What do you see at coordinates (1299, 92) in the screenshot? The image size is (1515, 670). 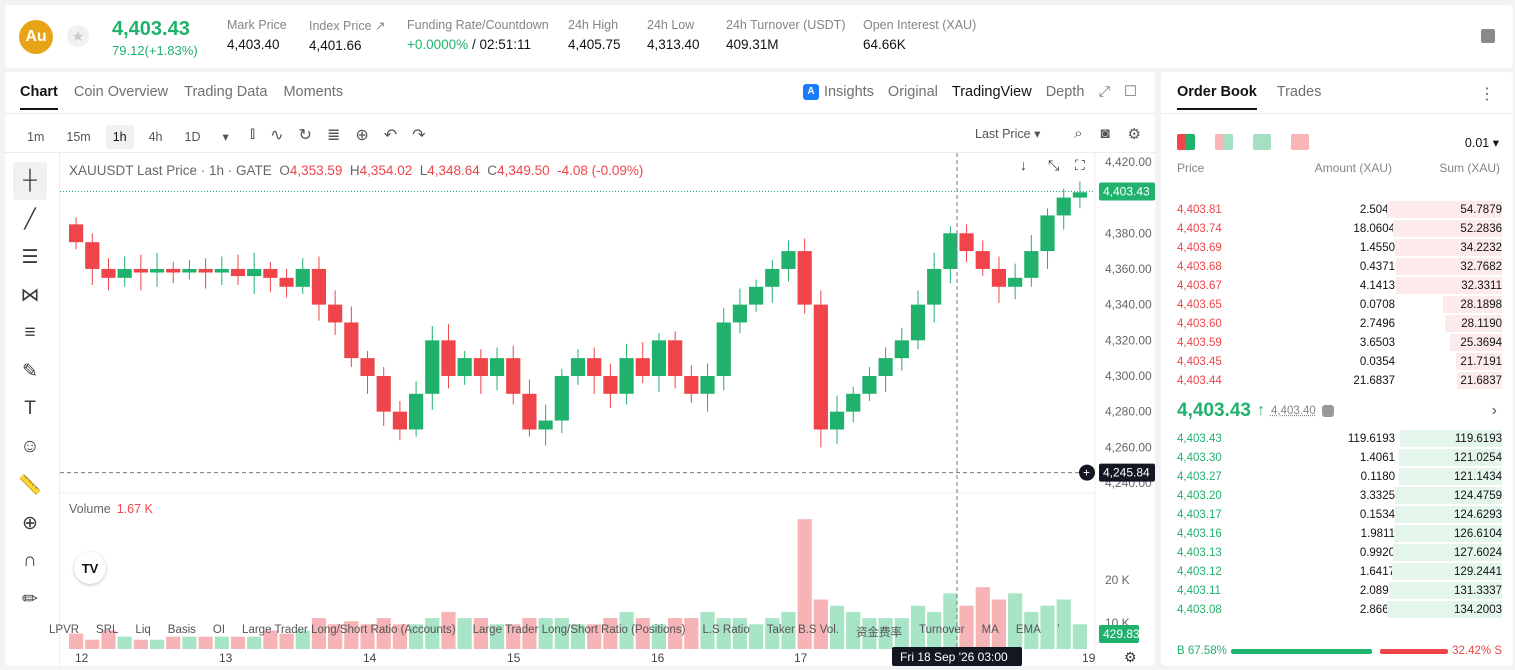 I see `tab-trades: Trades` at bounding box center [1299, 92].